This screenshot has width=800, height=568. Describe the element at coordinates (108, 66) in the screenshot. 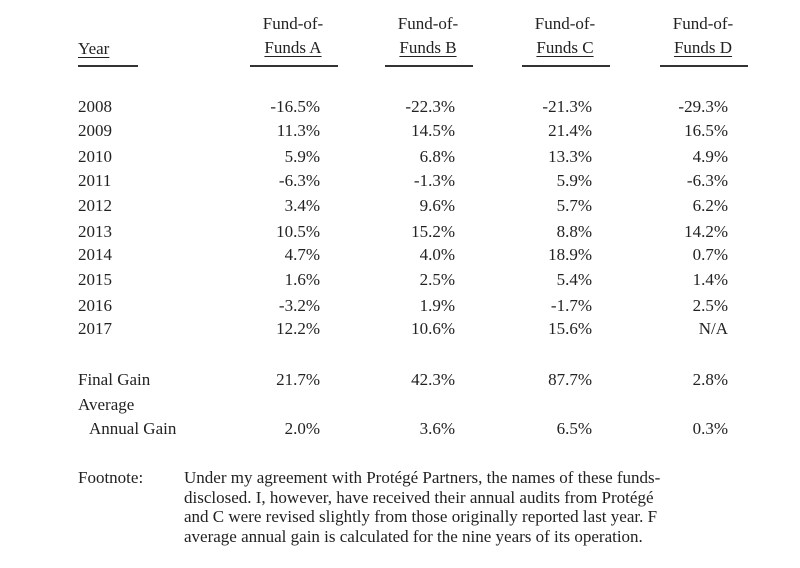

I see `year-header-rule` at that location.